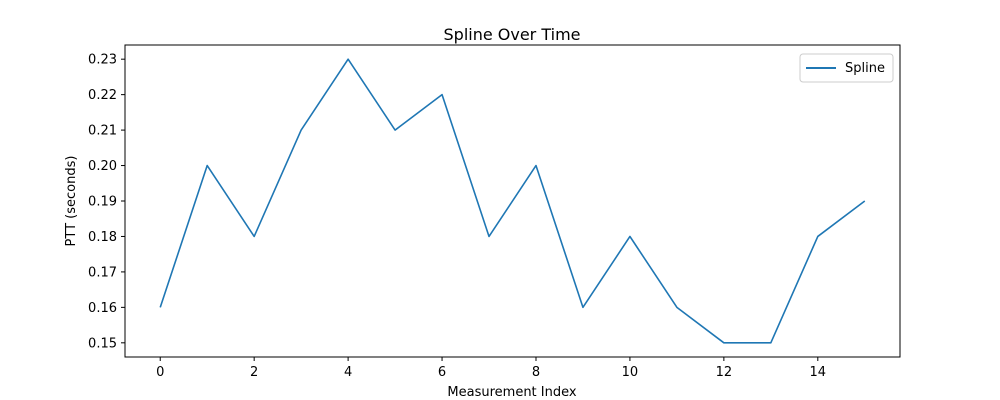 Image resolution: width=1000 pixels, height=400 pixels. What do you see at coordinates (491, 368) in the screenshot?
I see `x-axis-ticks: 0 2 4 6 8 10 12 14` at bounding box center [491, 368].